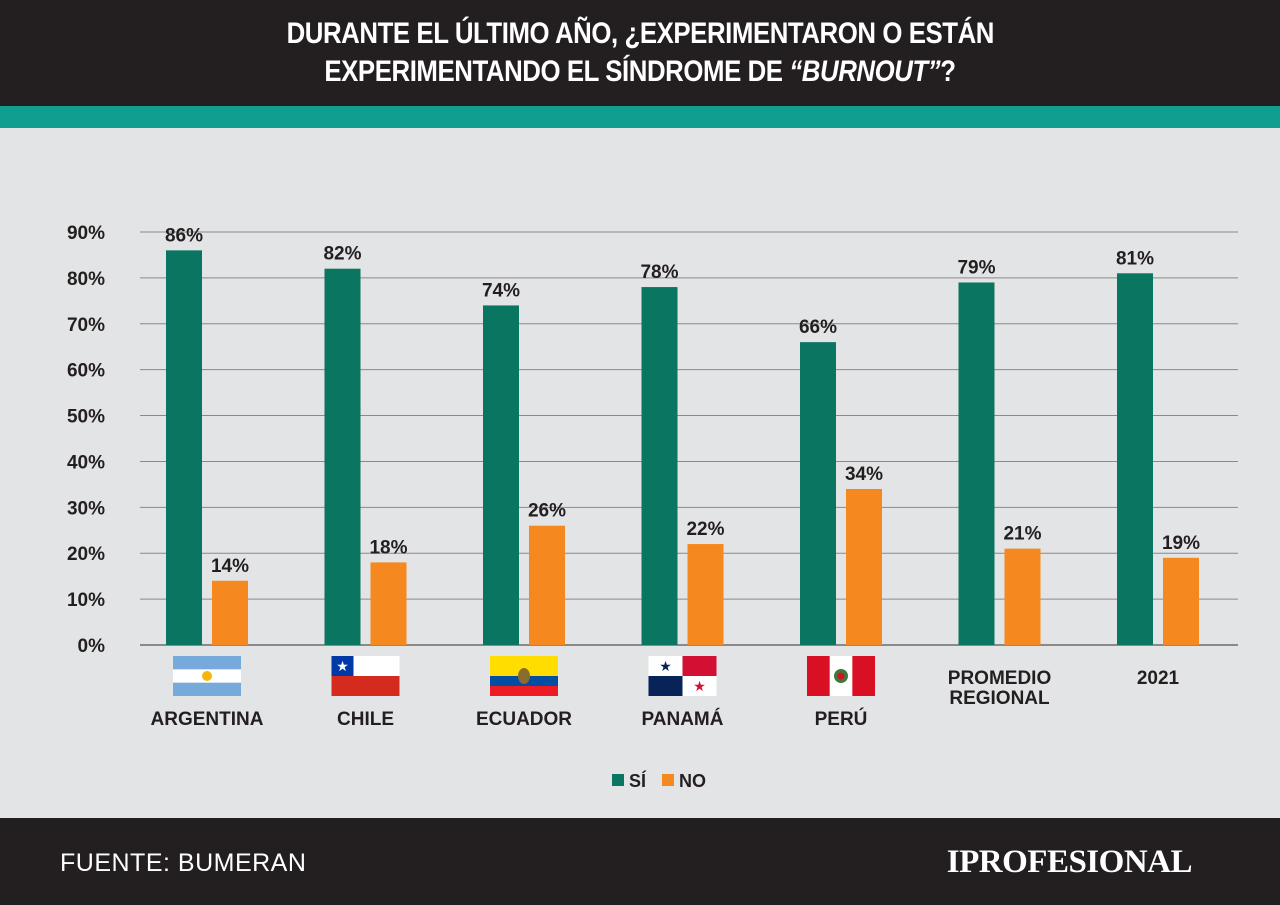 The image size is (1280, 905). What do you see at coordinates (705, 529) in the screenshot?
I see `data-label: 22%` at bounding box center [705, 529].